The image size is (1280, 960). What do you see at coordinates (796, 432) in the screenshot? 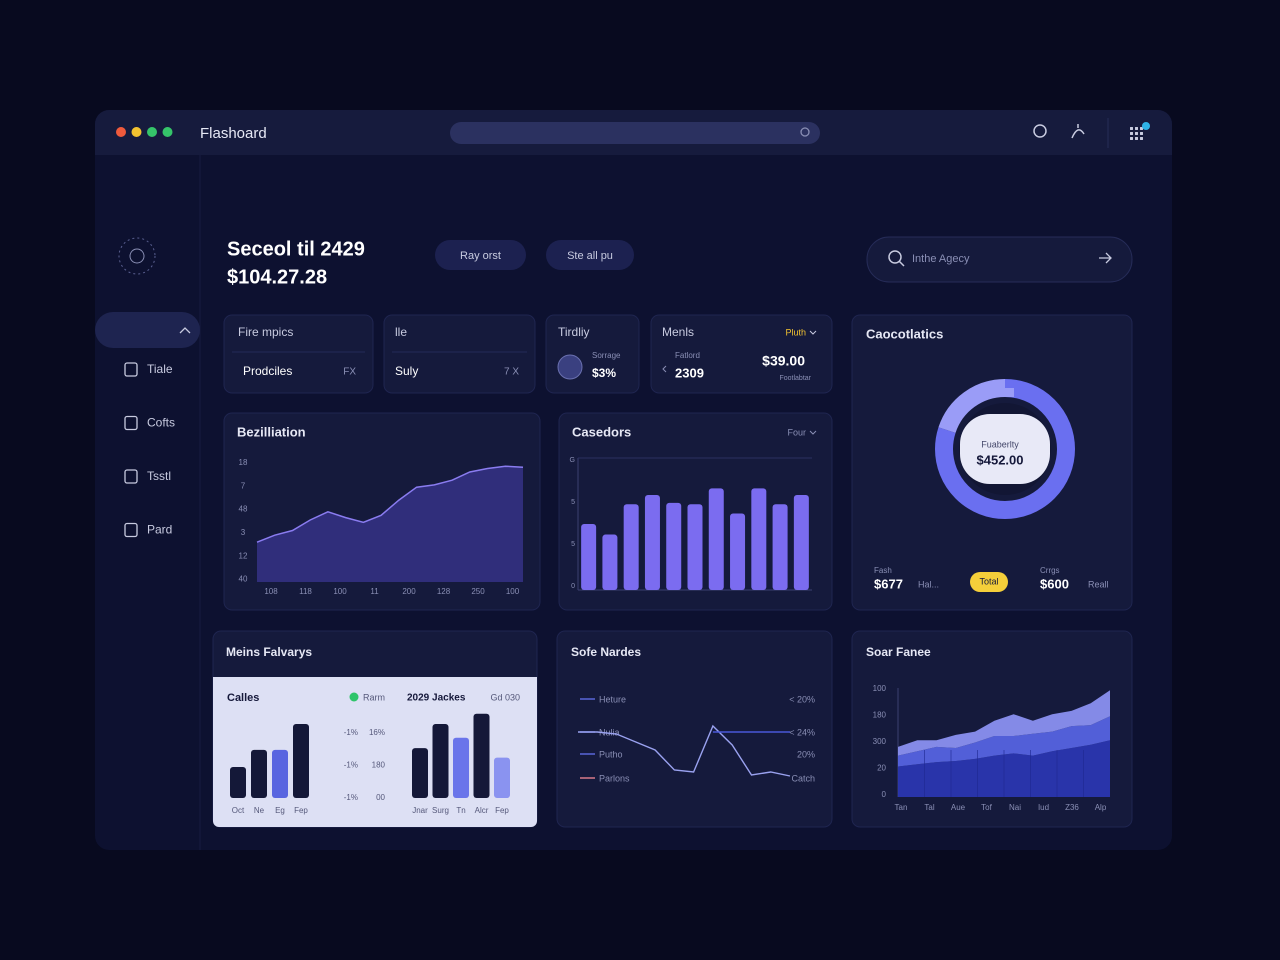
I see `filter: Four` at bounding box center [796, 432].